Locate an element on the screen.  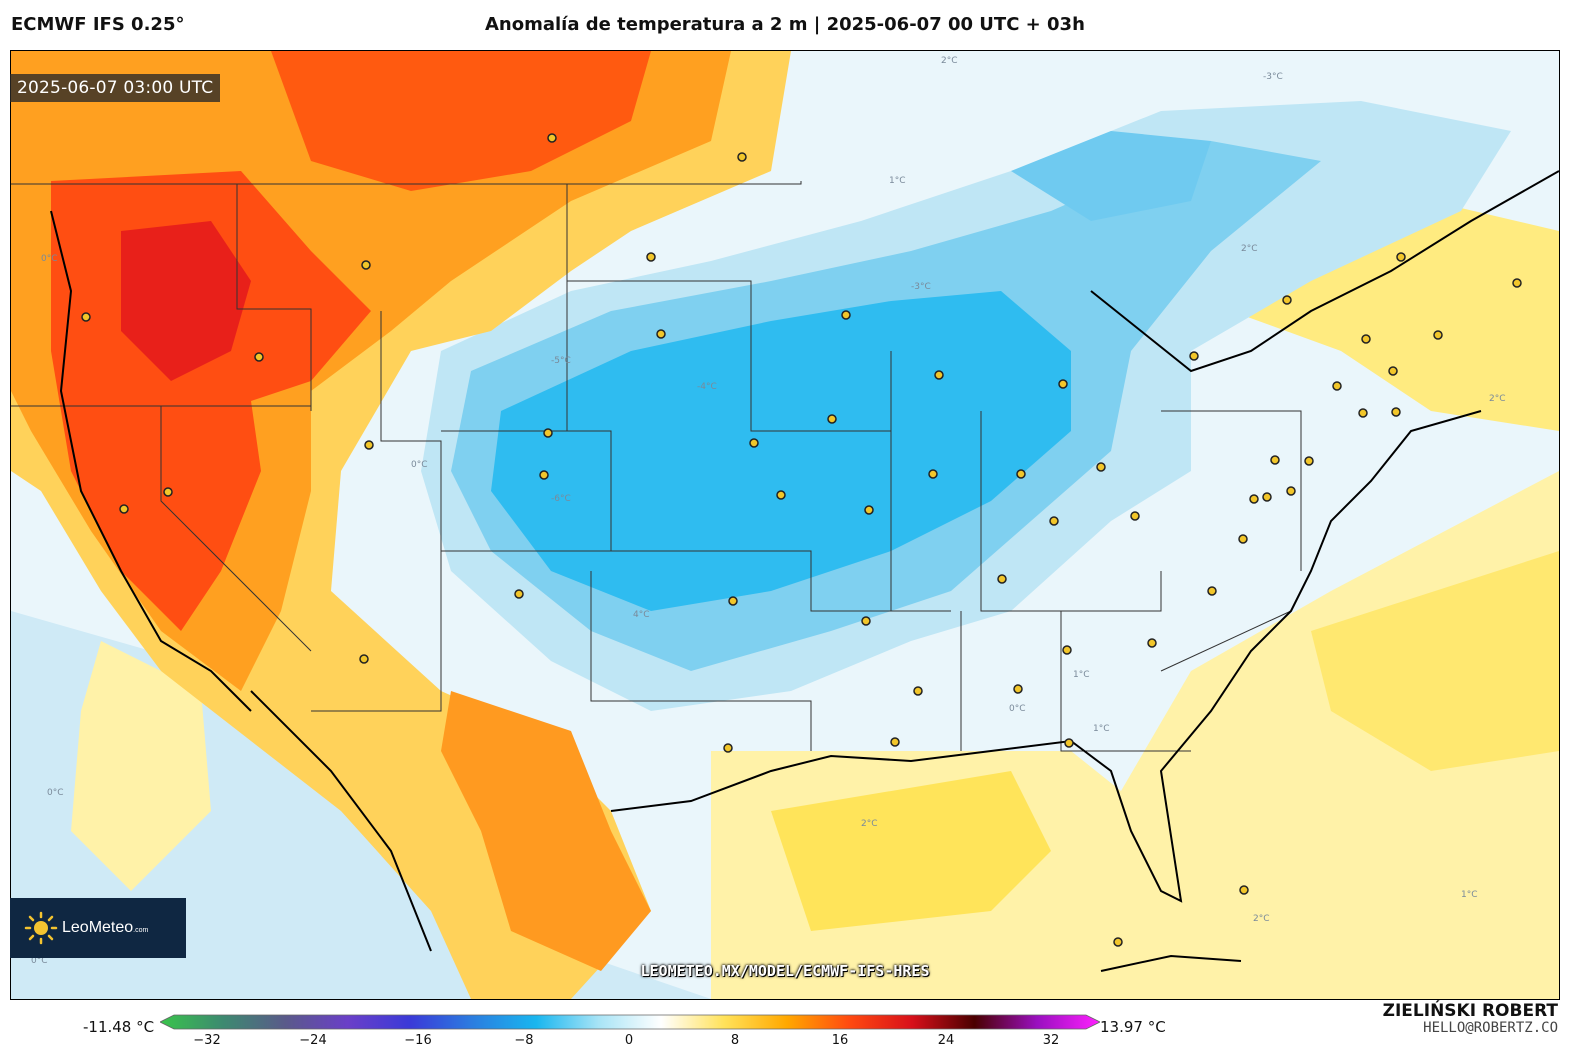
colorbar-tick: 0 is located at coordinates (629, 1040).